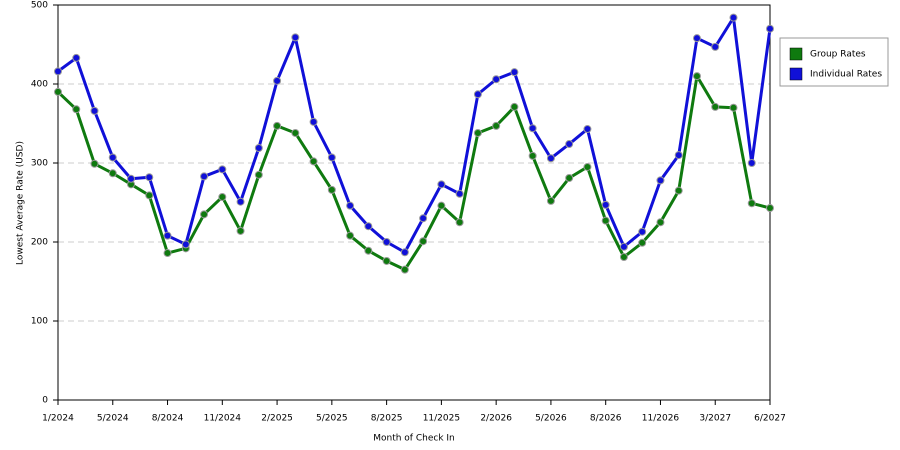  What do you see at coordinates (223, 419) in the screenshot?
I see `x-tick-label: 11/2024` at bounding box center [223, 419].